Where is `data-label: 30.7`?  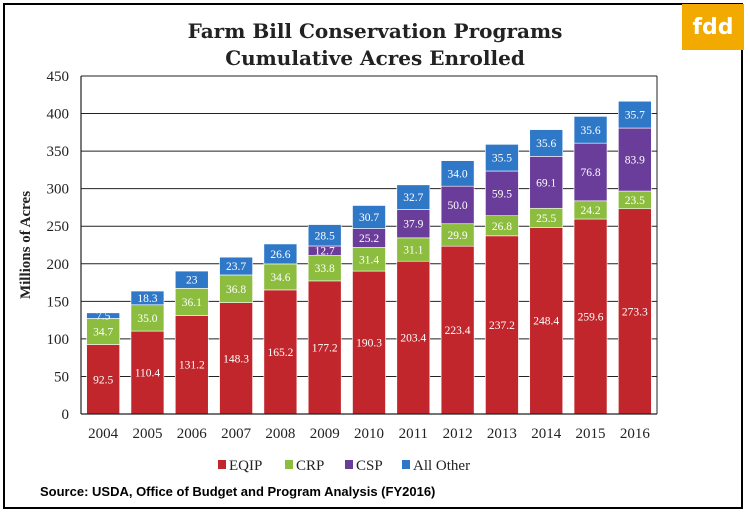 data-label: 30.7 is located at coordinates (369, 218).